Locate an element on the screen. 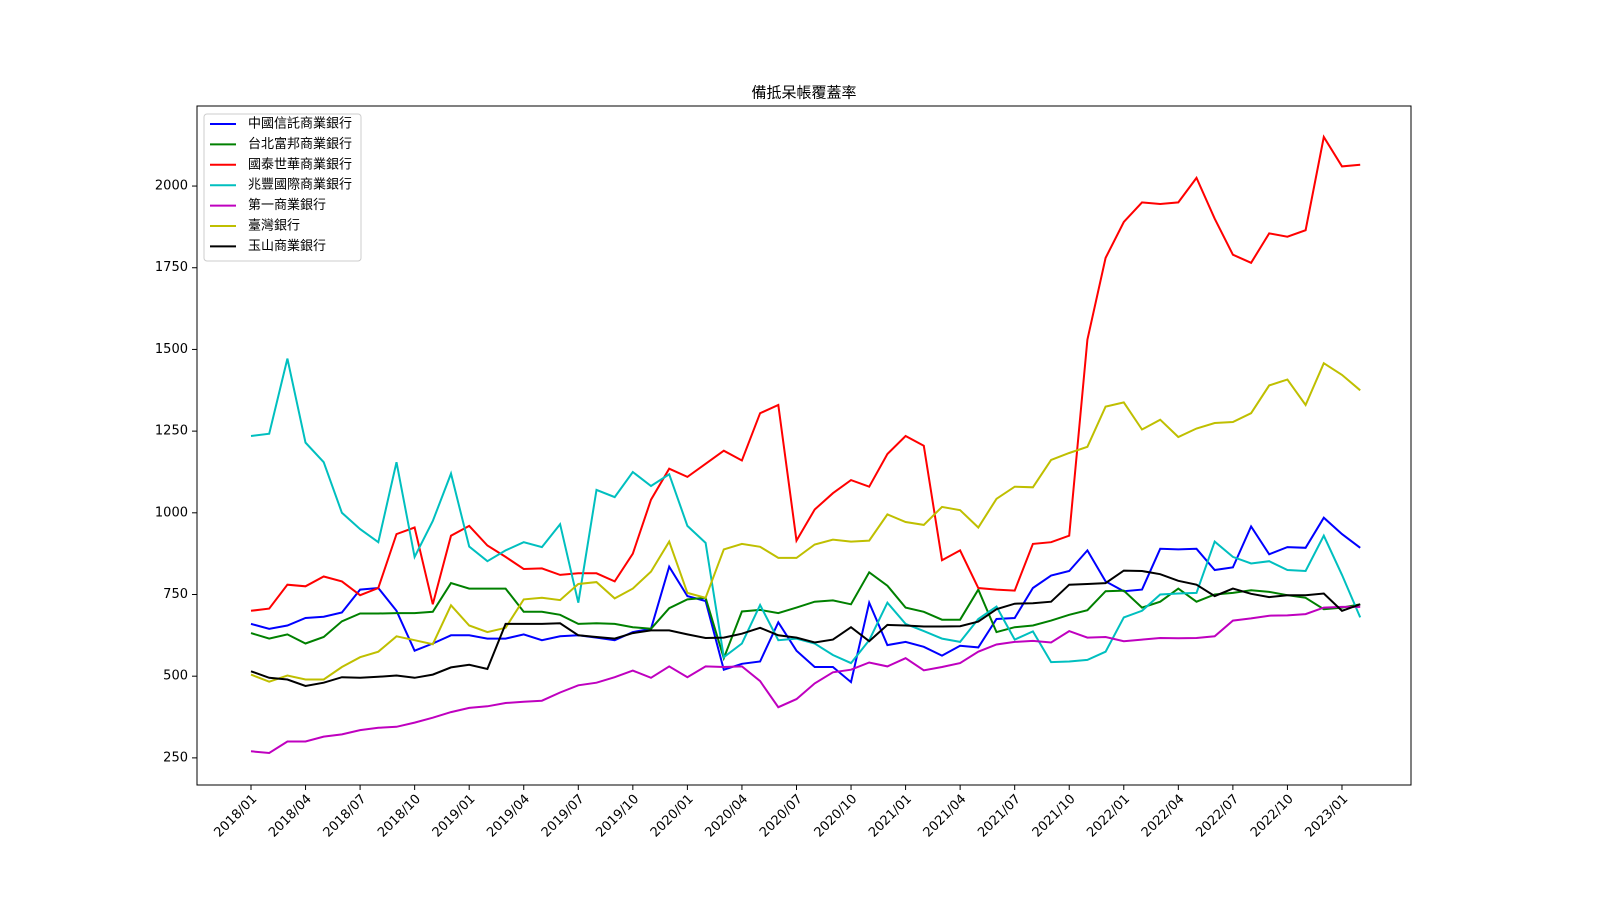  legend-label: 兆豐國際商業銀行 is located at coordinates (300, 185).